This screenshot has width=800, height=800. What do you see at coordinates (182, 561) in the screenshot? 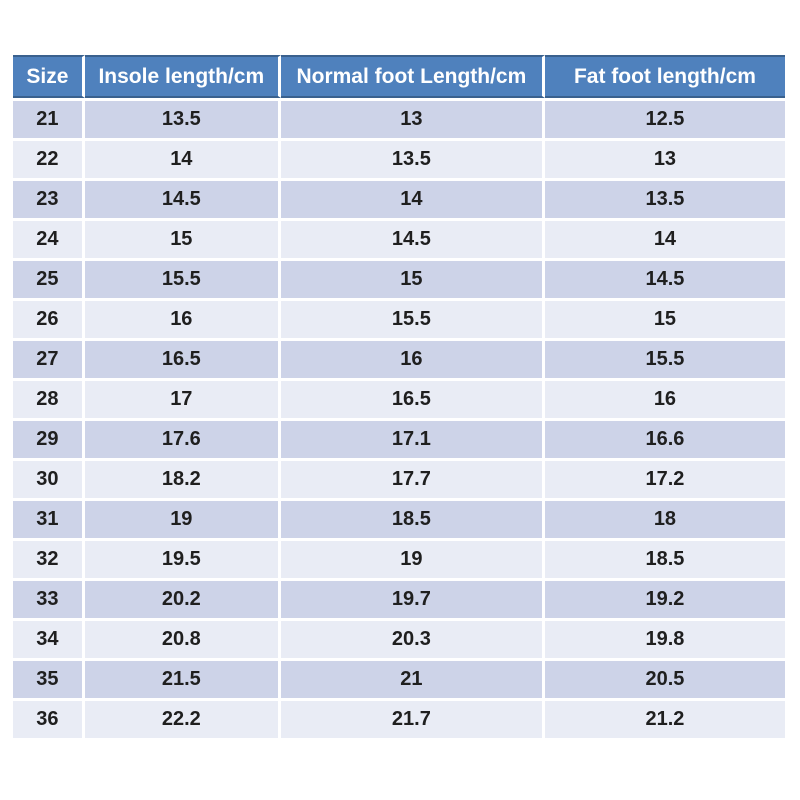
I see `insole-length-cell: 19.5` at bounding box center [182, 561].